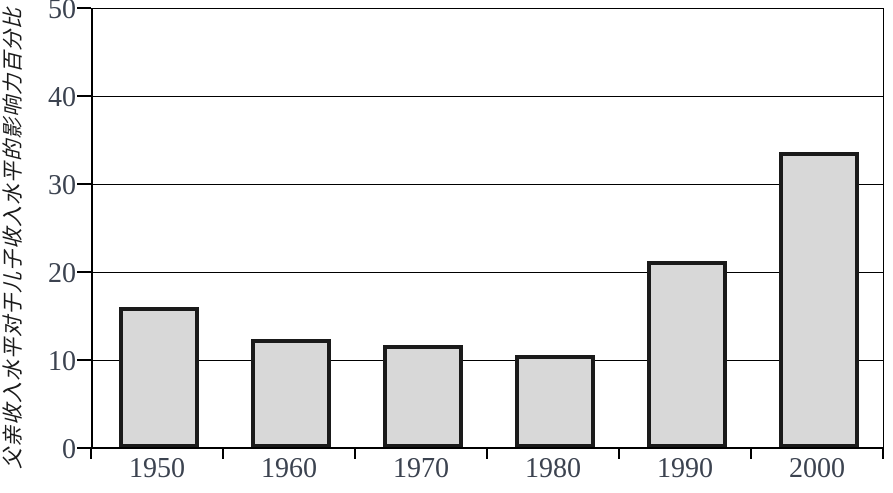 The width and height of the screenshot is (893, 493). I want to click on bar-1970, so click(423, 396).